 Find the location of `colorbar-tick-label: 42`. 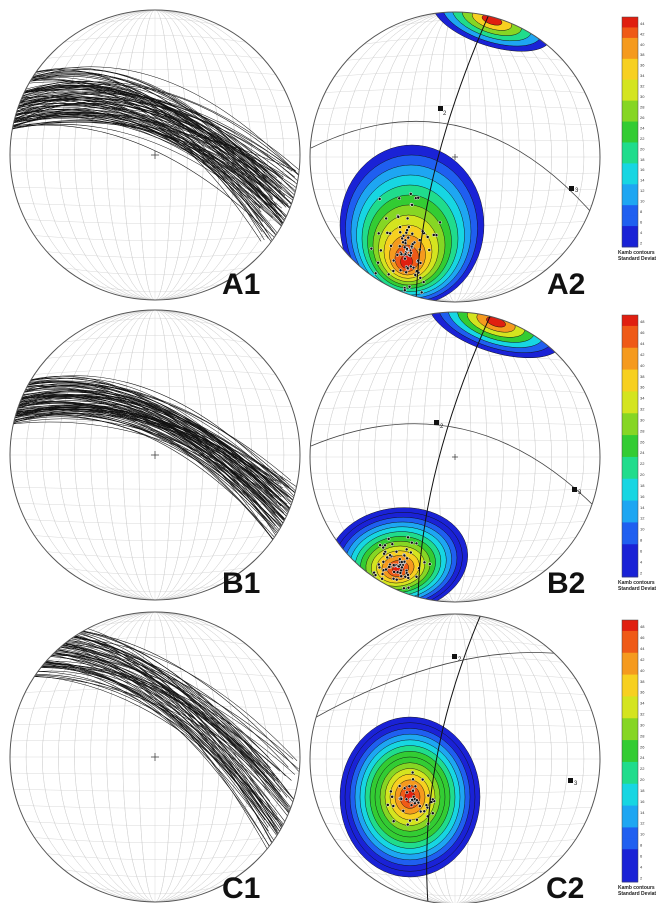

colorbar-tick-label: 42 is located at coordinates (642, 659).